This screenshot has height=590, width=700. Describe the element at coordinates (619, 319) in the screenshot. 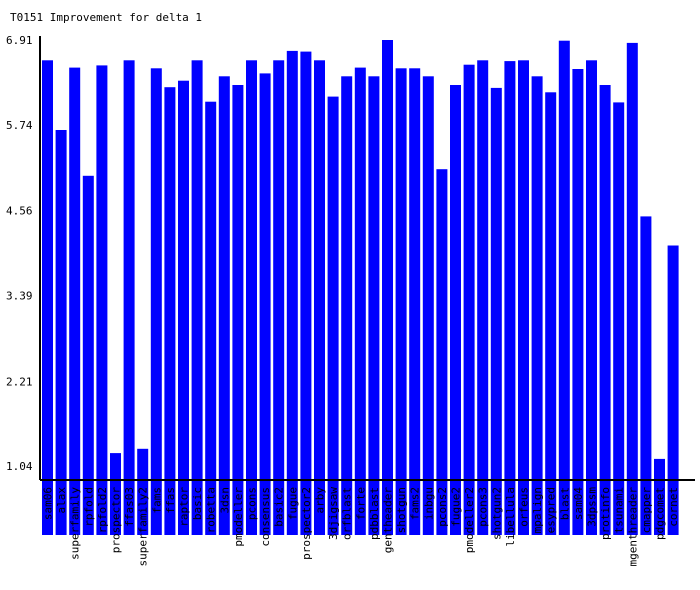

I see `bar-tsunami` at that location.